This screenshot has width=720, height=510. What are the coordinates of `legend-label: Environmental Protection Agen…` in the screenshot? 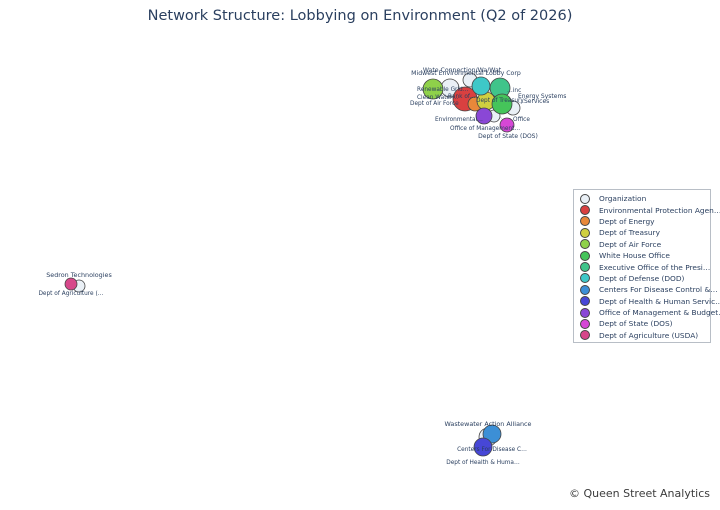 It's located at (659, 210).